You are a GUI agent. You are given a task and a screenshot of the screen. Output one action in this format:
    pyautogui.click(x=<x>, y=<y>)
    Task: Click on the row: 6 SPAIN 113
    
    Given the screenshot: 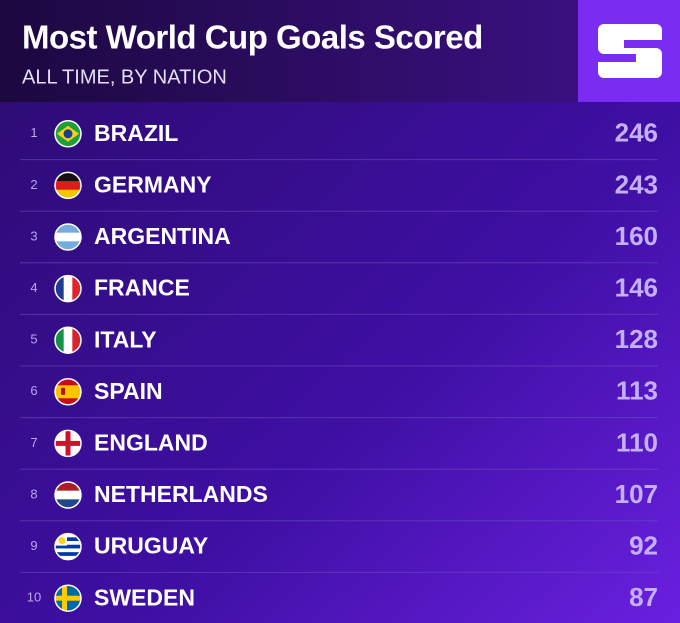 What is the action you would take?
    pyautogui.click(x=339, y=397)
    